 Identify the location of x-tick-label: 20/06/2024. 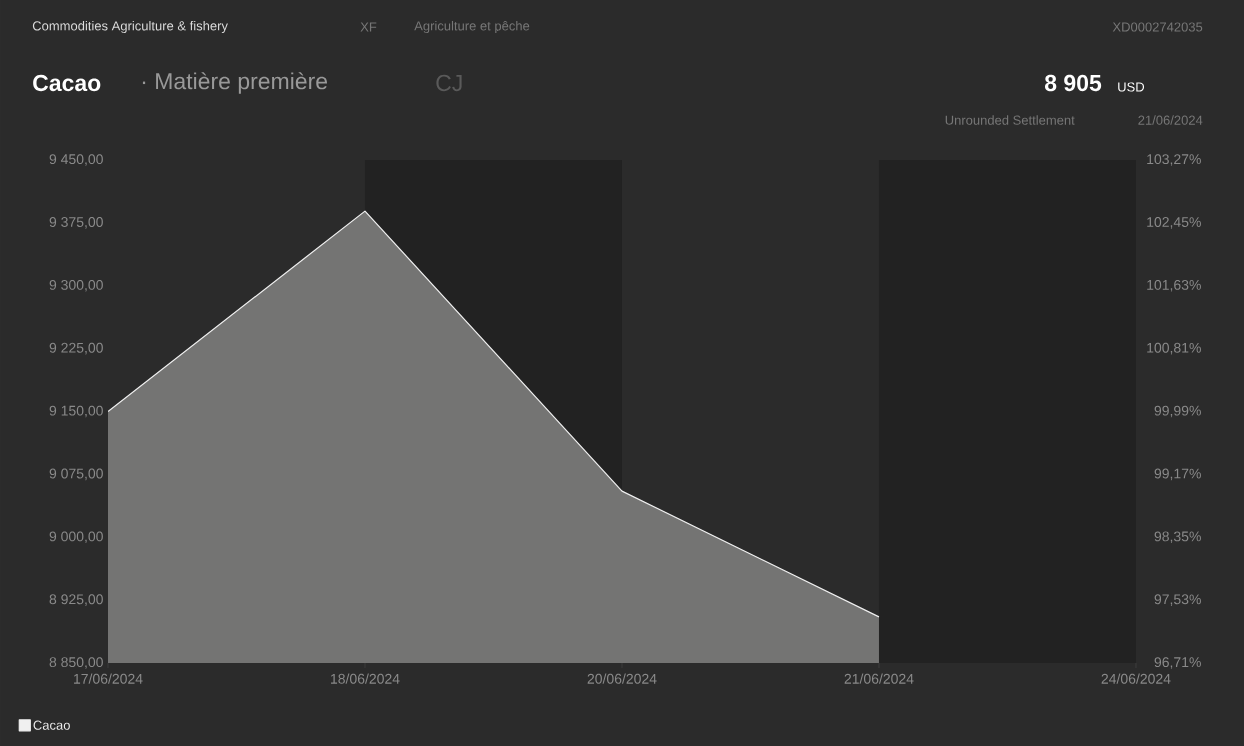
(622, 678).